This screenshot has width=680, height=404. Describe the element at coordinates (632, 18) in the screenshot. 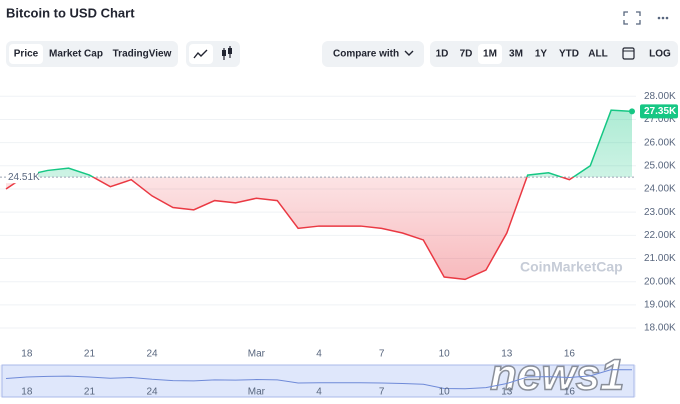

I see `expand-icon` at that location.